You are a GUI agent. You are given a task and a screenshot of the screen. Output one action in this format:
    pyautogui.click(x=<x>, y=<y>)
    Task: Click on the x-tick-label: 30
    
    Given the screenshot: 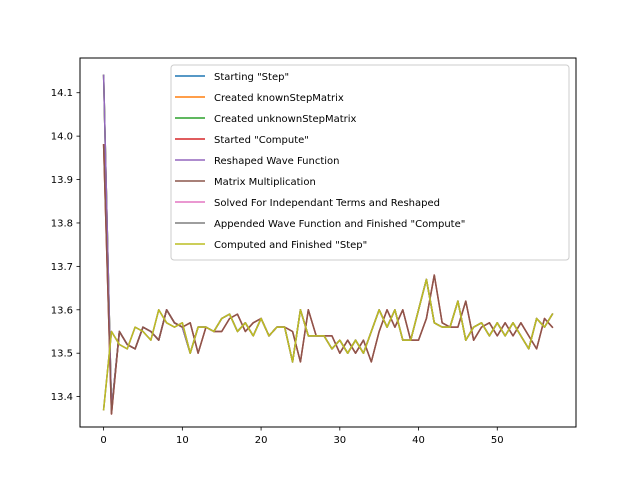 What is the action you would take?
    pyautogui.click(x=339, y=440)
    